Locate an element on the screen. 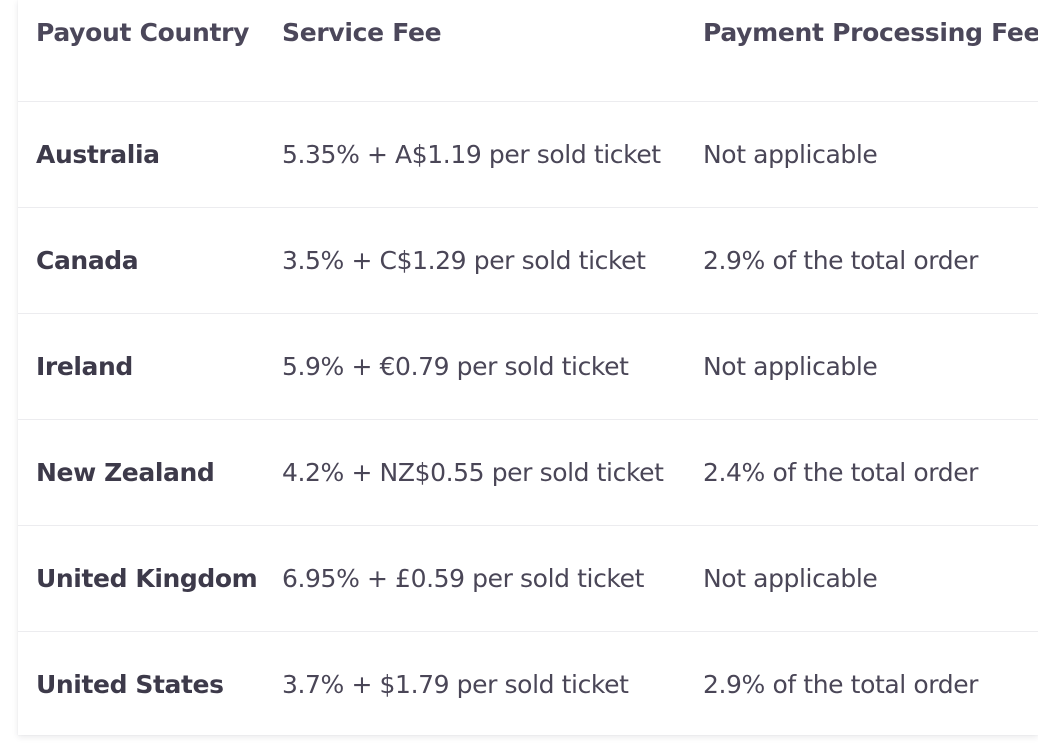 The height and width of the screenshot is (752, 1038). column-header-payout-country: Payout Country is located at coordinates (143, 32).